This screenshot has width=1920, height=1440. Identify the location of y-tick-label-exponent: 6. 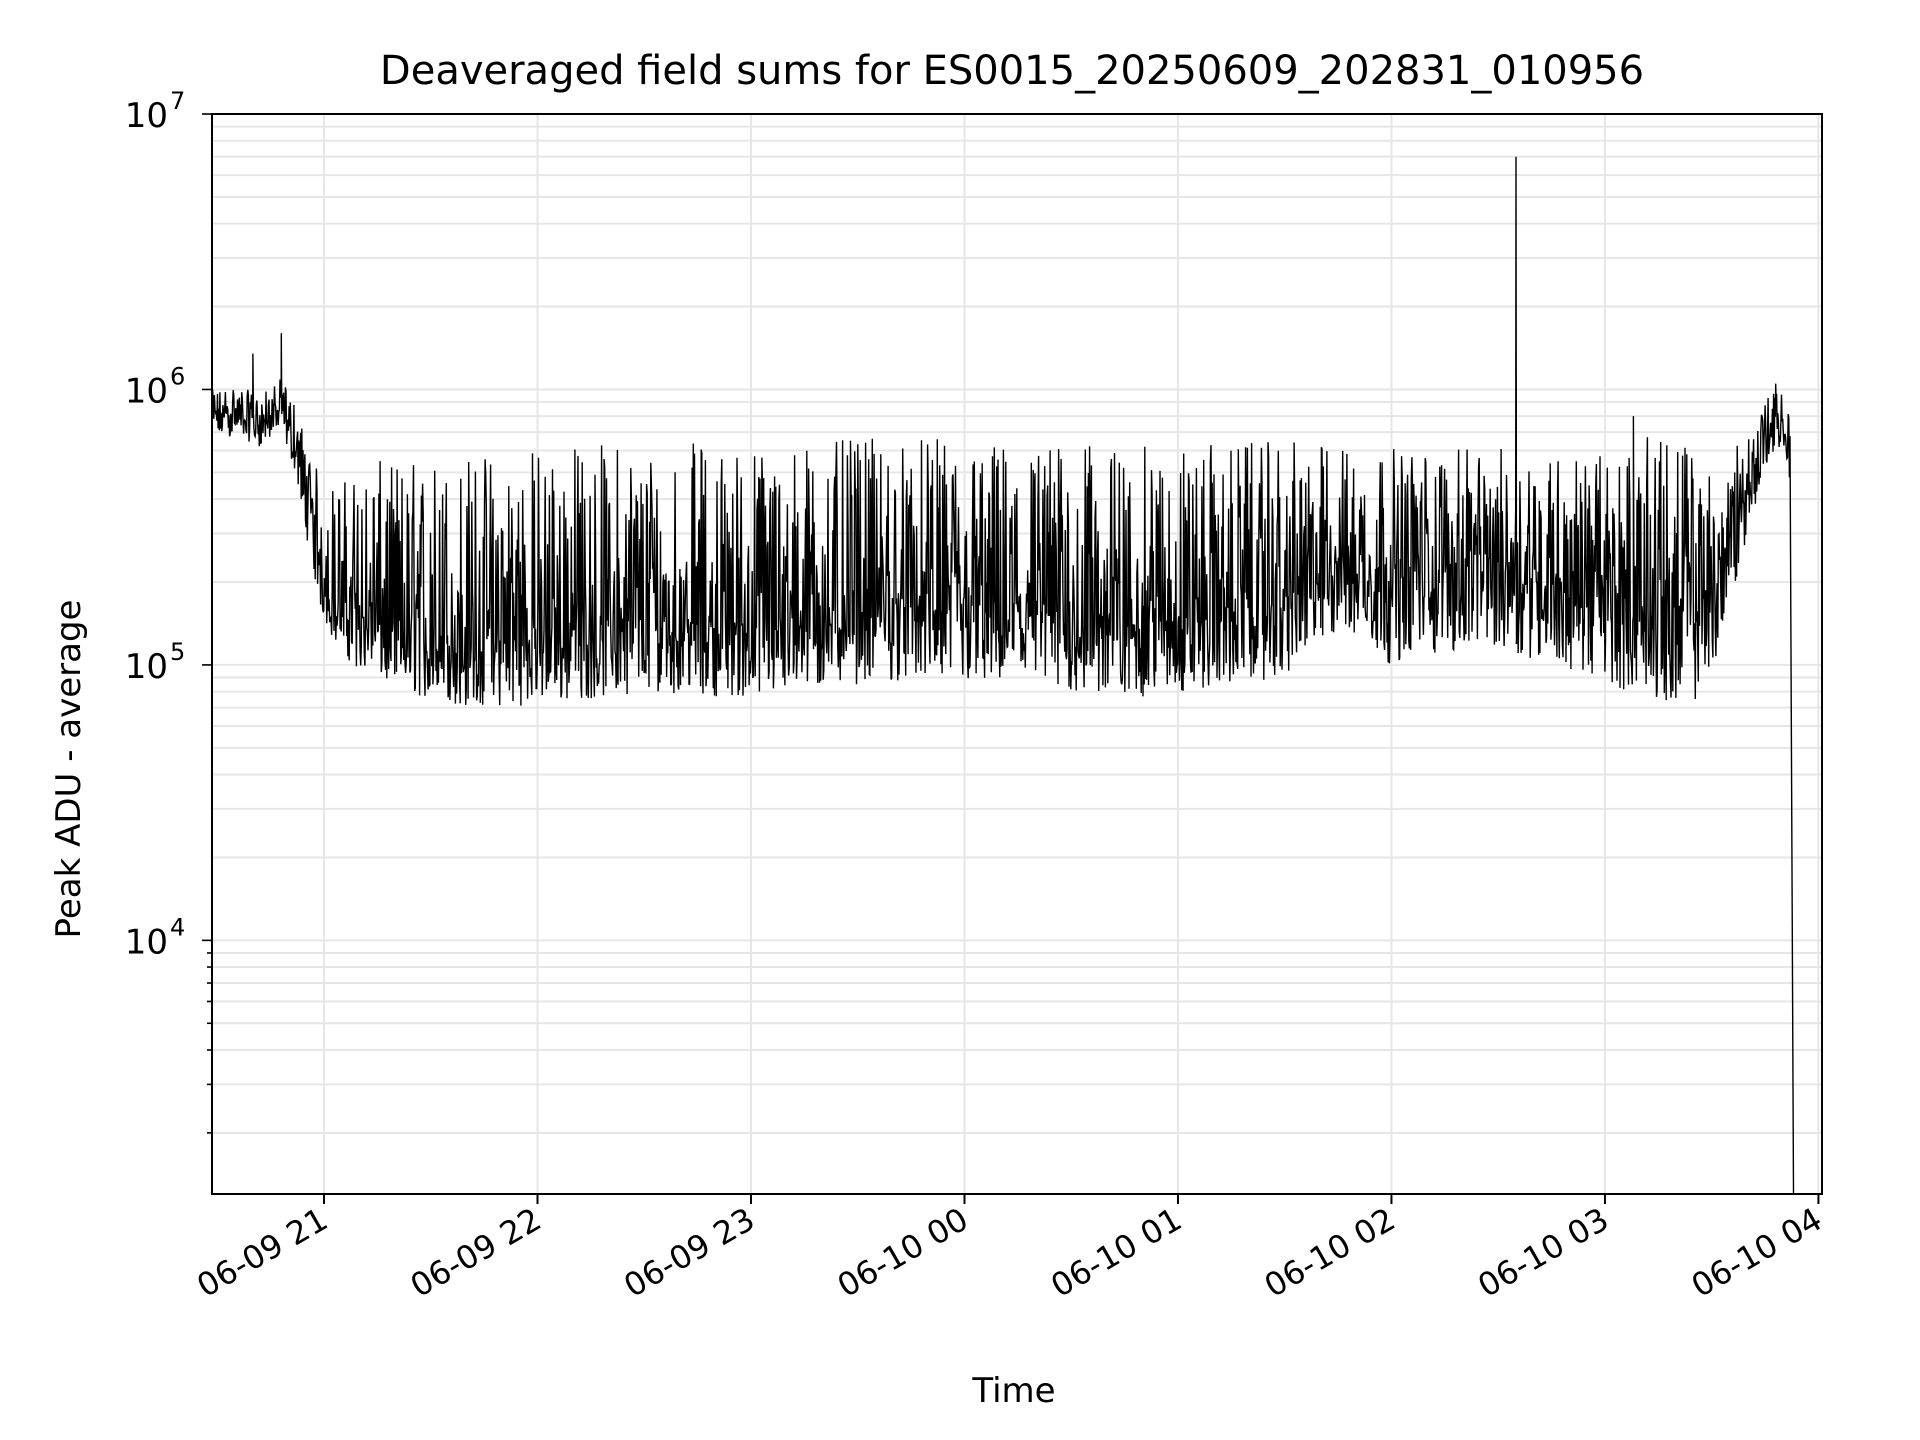
(177, 376).